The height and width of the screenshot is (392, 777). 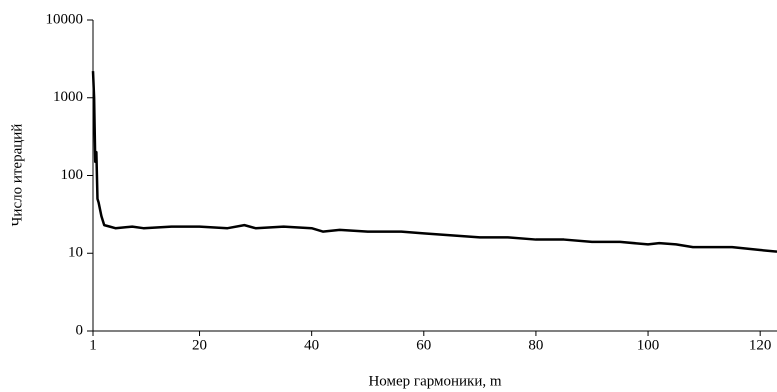 What do you see at coordinates (434, 381) in the screenshot?
I see `x-axis-label: Номер гармоники, m` at bounding box center [434, 381].